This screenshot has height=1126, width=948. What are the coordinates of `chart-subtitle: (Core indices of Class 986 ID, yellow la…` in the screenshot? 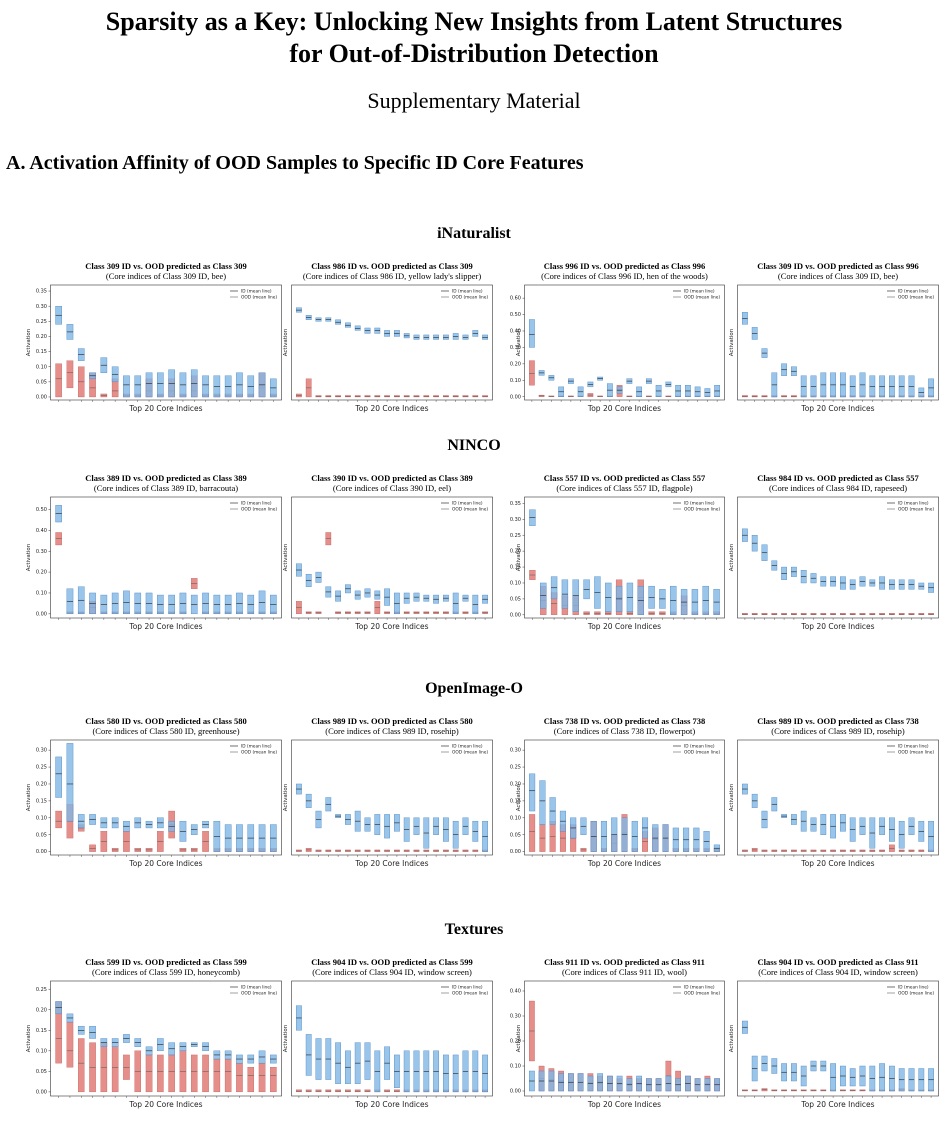 It's located at (392, 276).